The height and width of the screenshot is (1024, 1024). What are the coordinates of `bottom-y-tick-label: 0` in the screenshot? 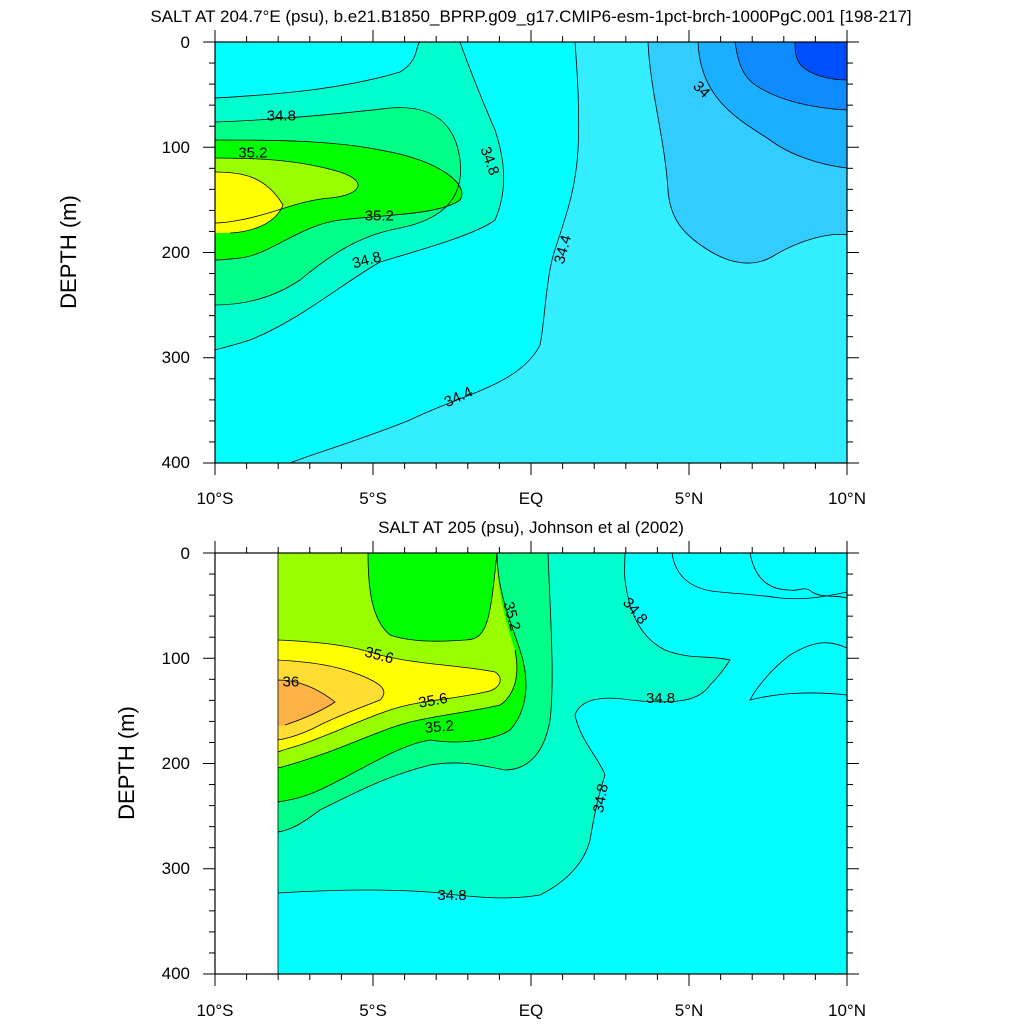 It's located at (185, 553).